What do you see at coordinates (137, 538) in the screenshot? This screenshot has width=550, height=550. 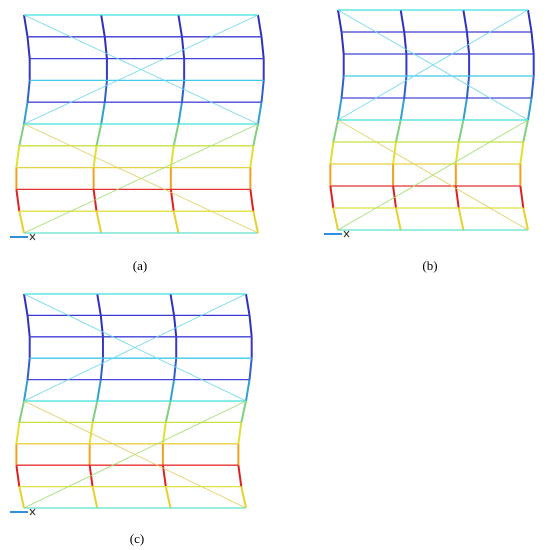 I see `panel-label: (c)` at bounding box center [137, 538].